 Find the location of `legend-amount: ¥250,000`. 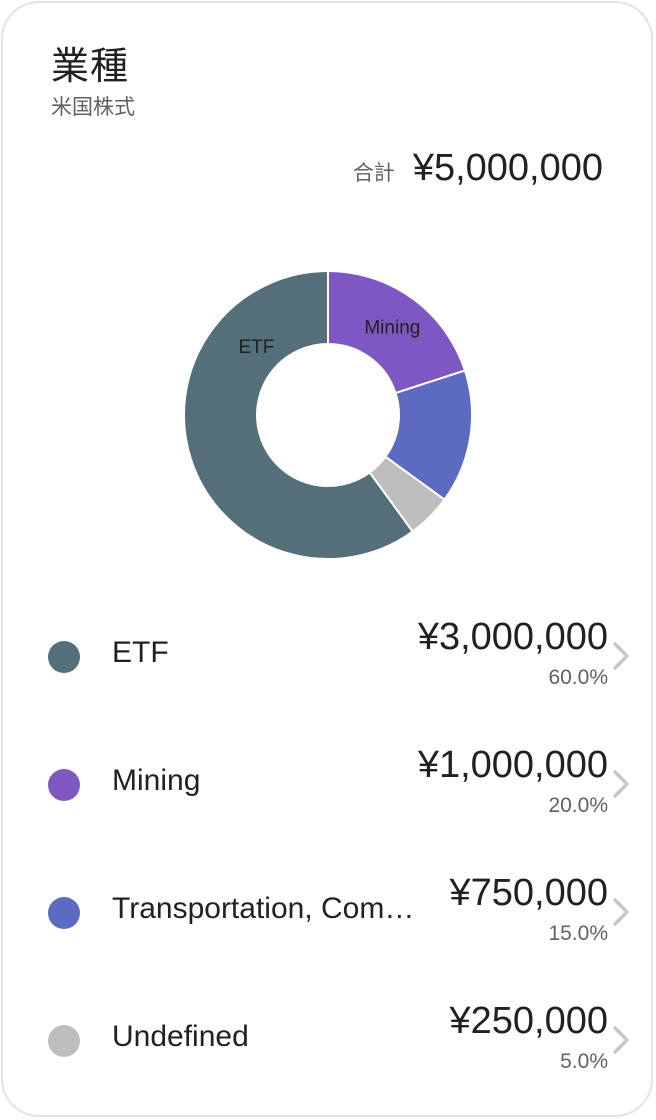

legend-amount: ¥250,000 is located at coordinates (529, 1021).